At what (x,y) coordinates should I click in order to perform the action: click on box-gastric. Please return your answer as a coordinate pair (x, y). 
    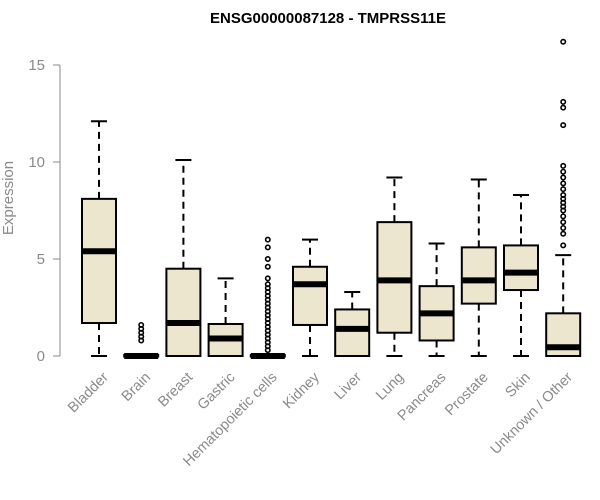
    Looking at the image, I should click on (225, 317).